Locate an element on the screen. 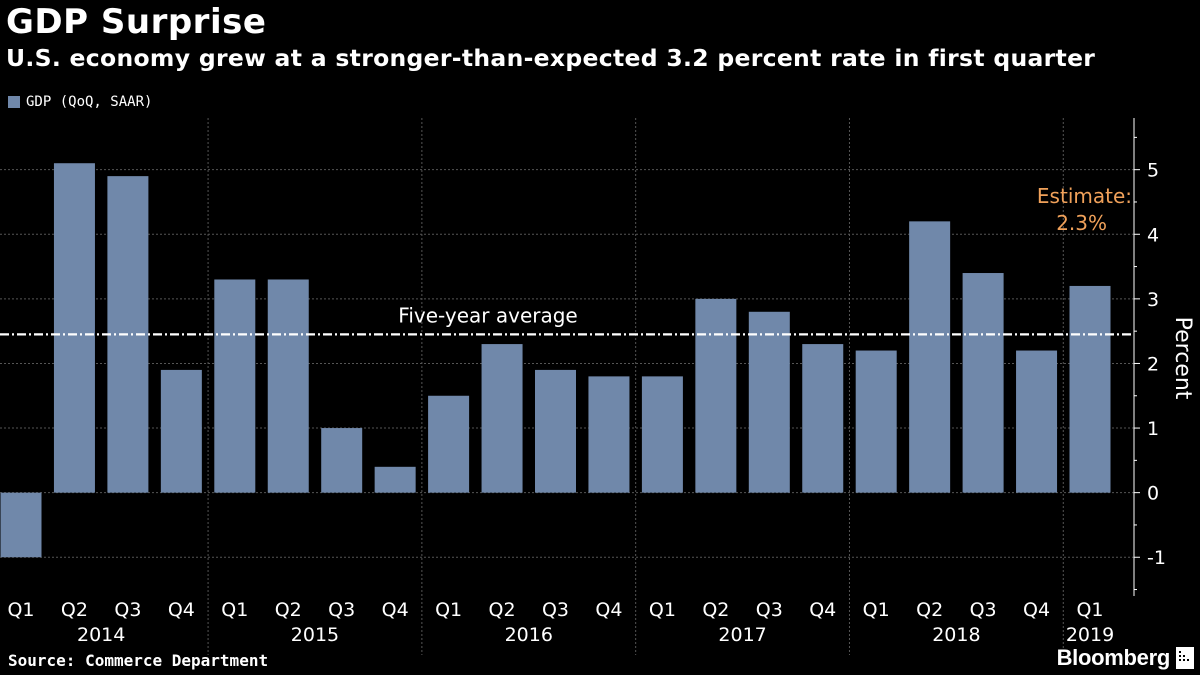 This screenshot has width=1200, height=675. year-label: 2016 is located at coordinates (529, 635).